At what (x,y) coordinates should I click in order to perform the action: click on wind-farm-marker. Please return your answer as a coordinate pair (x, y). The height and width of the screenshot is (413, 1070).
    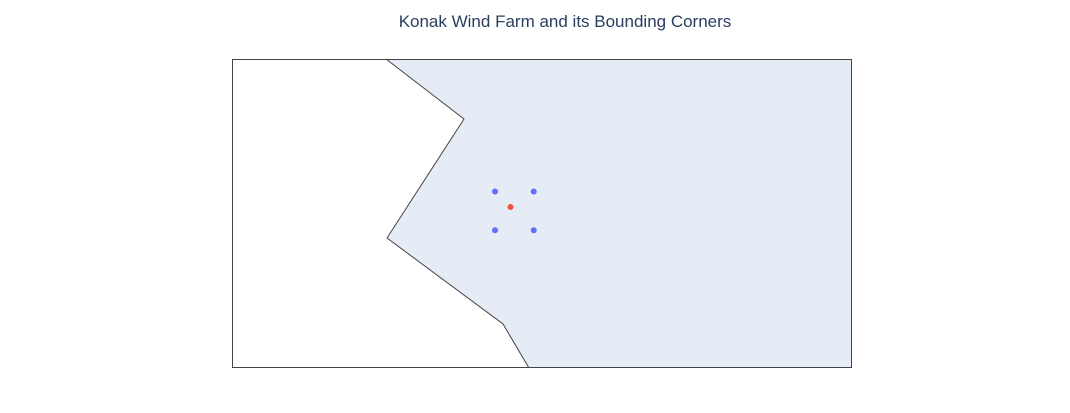
    Looking at the image, I should click on (510, 207).